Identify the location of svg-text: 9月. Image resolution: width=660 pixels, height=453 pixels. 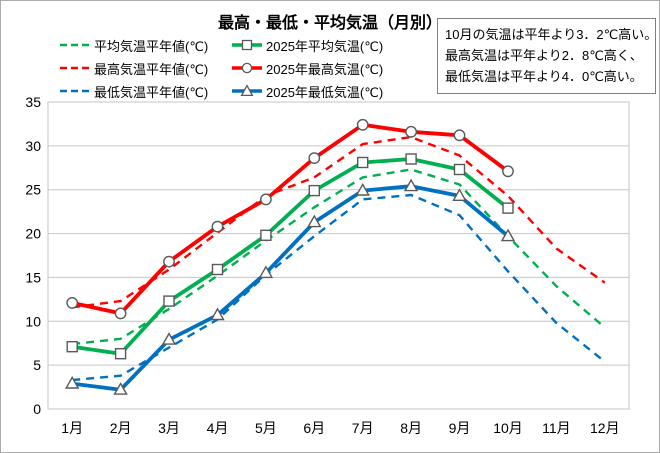
(460, 428).